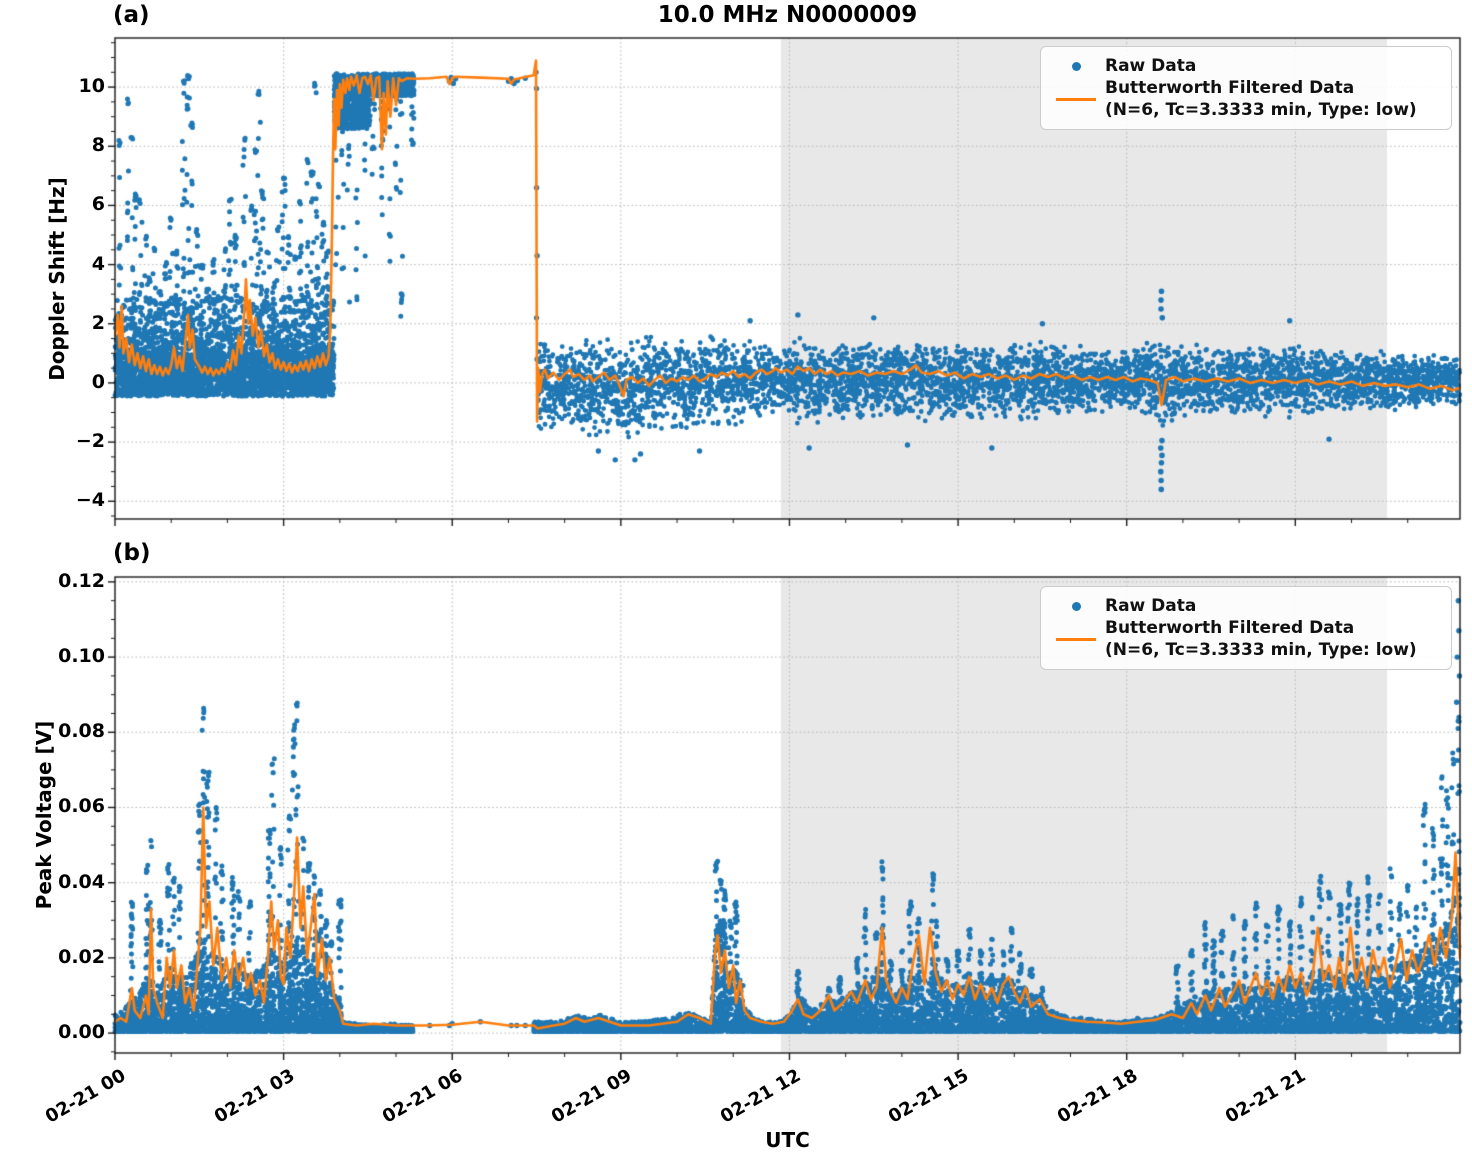  I want to click on y-tick-label-a: 10, so click(91, 86).